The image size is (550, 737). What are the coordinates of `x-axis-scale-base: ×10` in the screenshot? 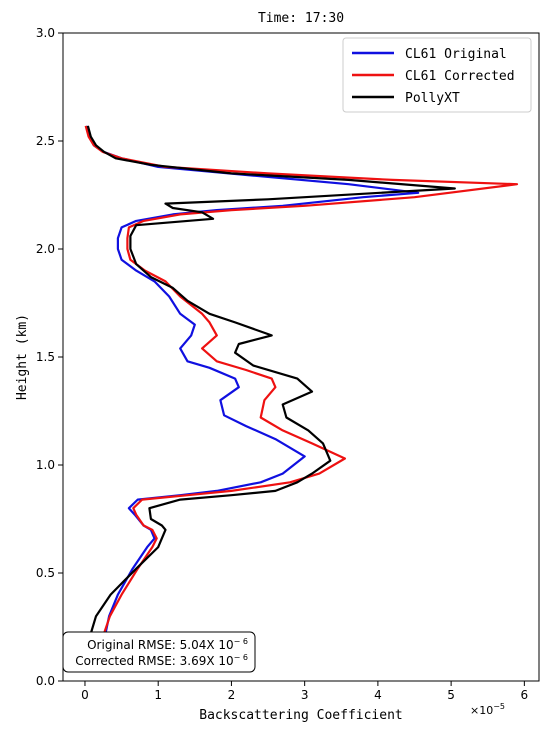 It's located at (481, 710).